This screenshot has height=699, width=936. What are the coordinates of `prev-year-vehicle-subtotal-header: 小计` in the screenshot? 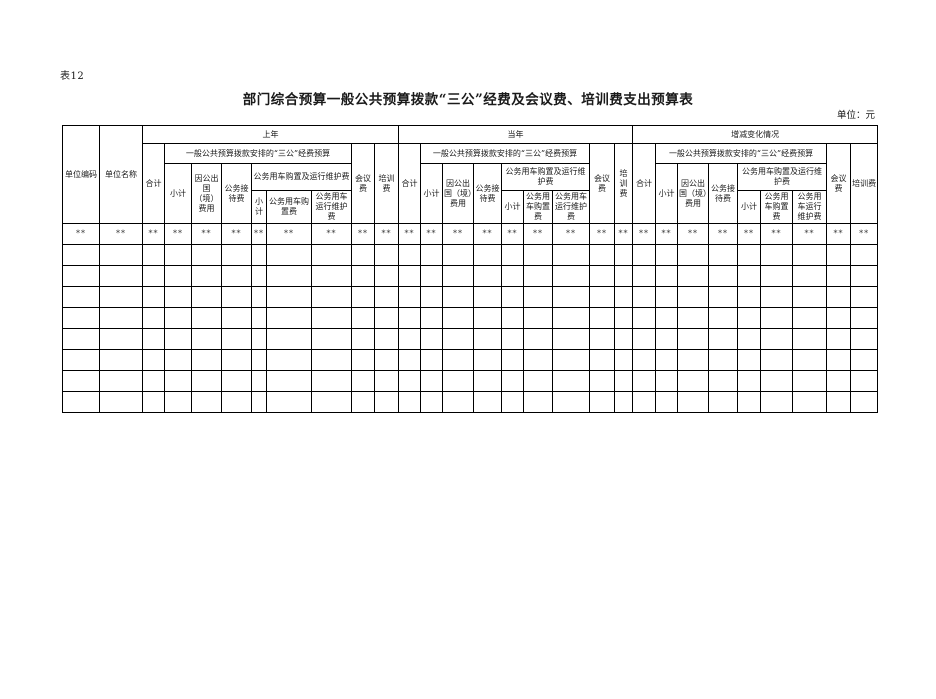 It's located at (259, 207).